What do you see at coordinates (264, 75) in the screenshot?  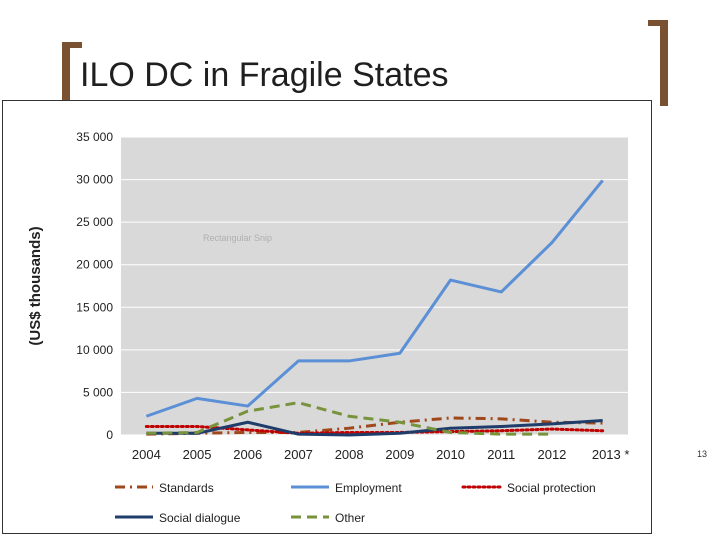 I see `slide-title: ILO DC in Fragile States` at bounding box center [264, 75].